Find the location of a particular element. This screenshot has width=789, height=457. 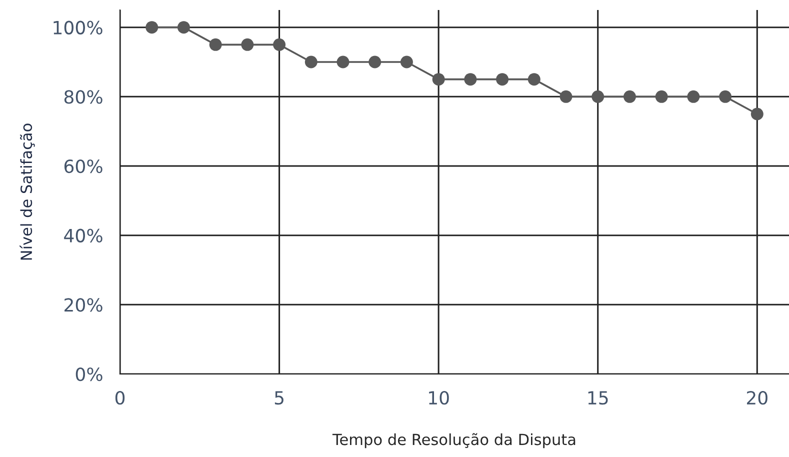

x-tick-label: 15 is located at coordinates (598, 398).